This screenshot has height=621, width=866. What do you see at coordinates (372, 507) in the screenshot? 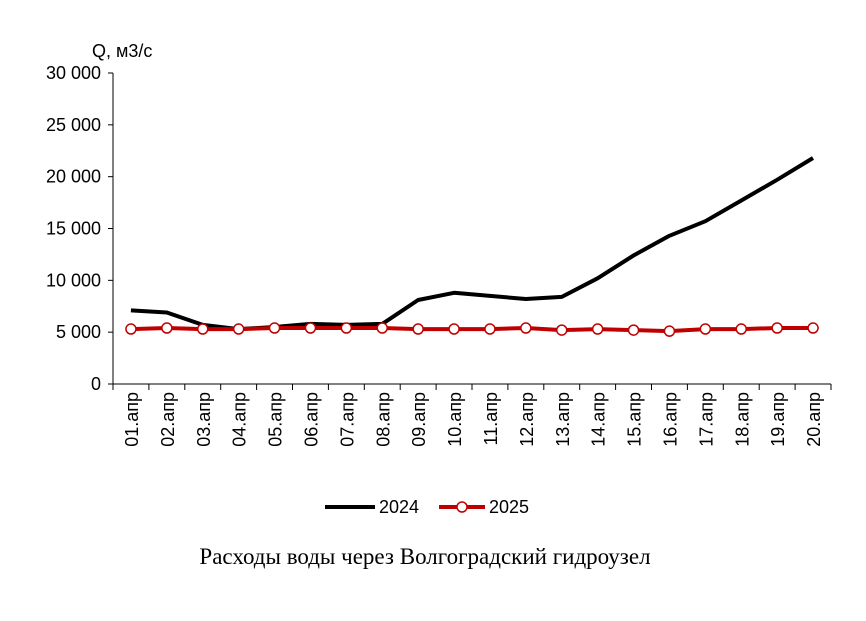
I see `legend-item-2024: 2024` at bounding box center [372, 507].